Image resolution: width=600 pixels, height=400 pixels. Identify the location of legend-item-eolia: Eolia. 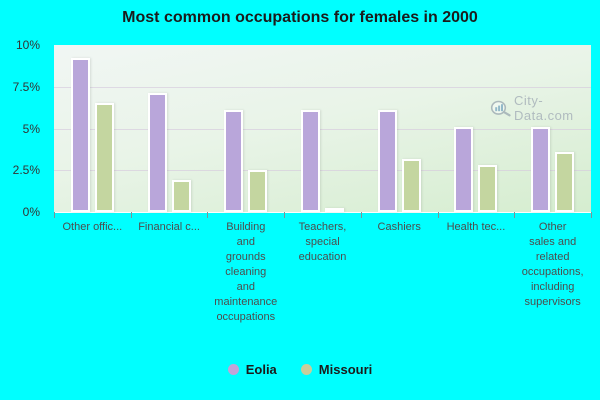
(252, 369).